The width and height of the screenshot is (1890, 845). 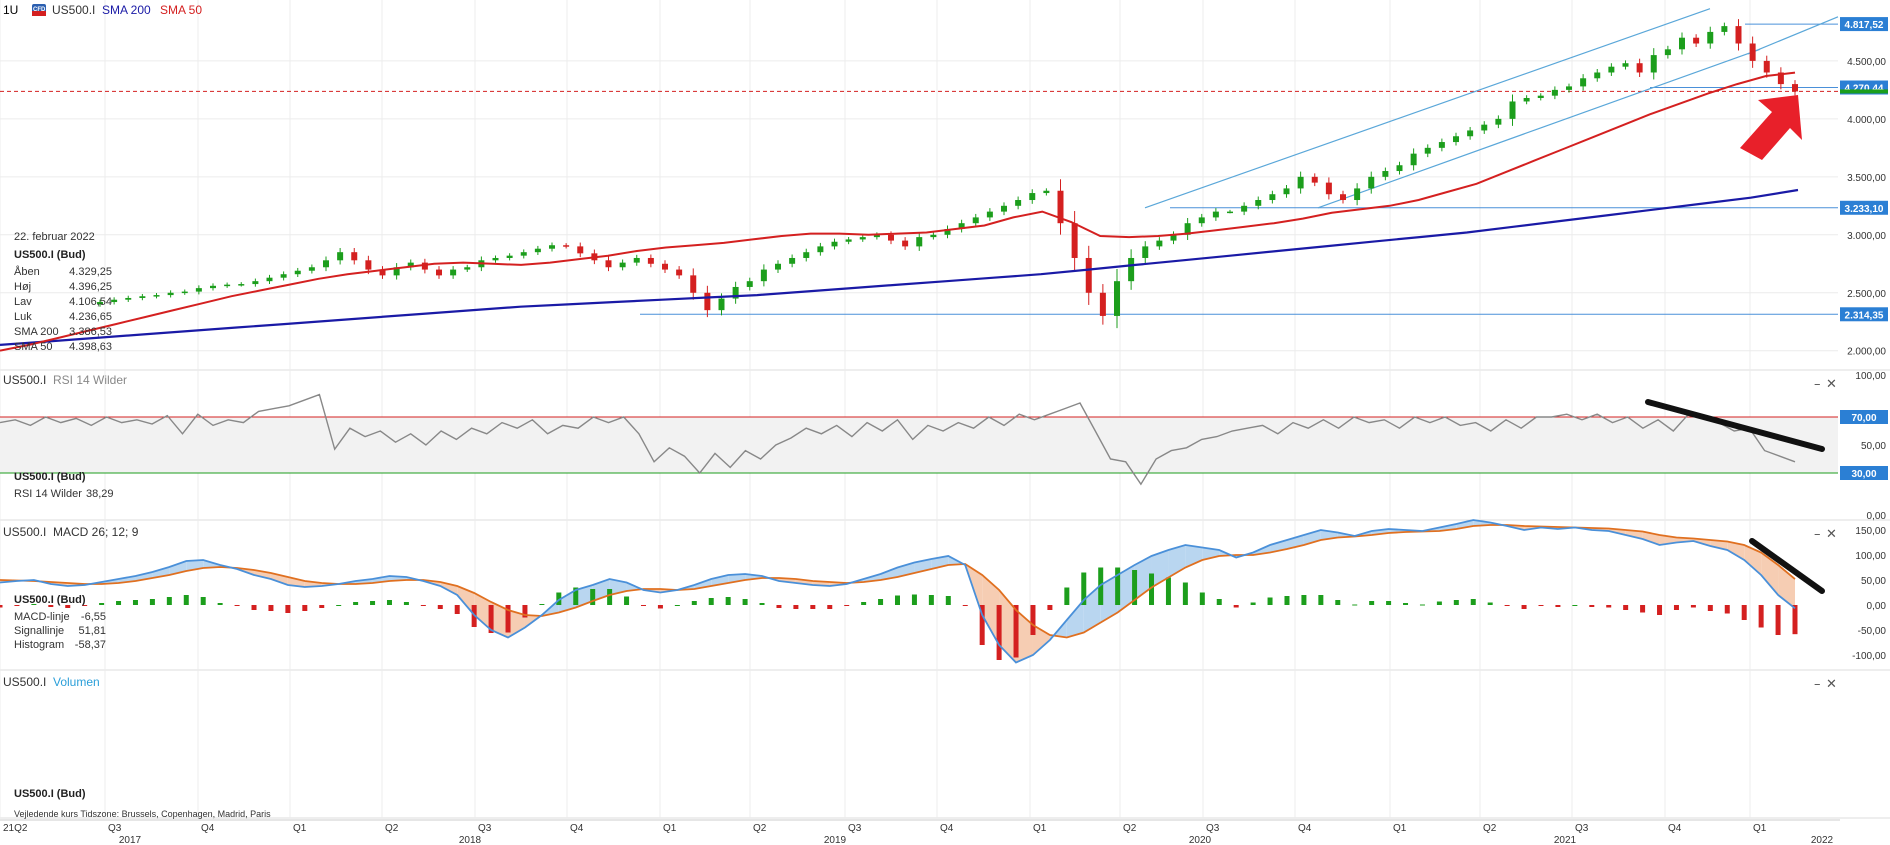 What do you see at coordinates (39, 10) in the screenshot?
I see `svg-text: CFD` at bounding box center [39, 10].